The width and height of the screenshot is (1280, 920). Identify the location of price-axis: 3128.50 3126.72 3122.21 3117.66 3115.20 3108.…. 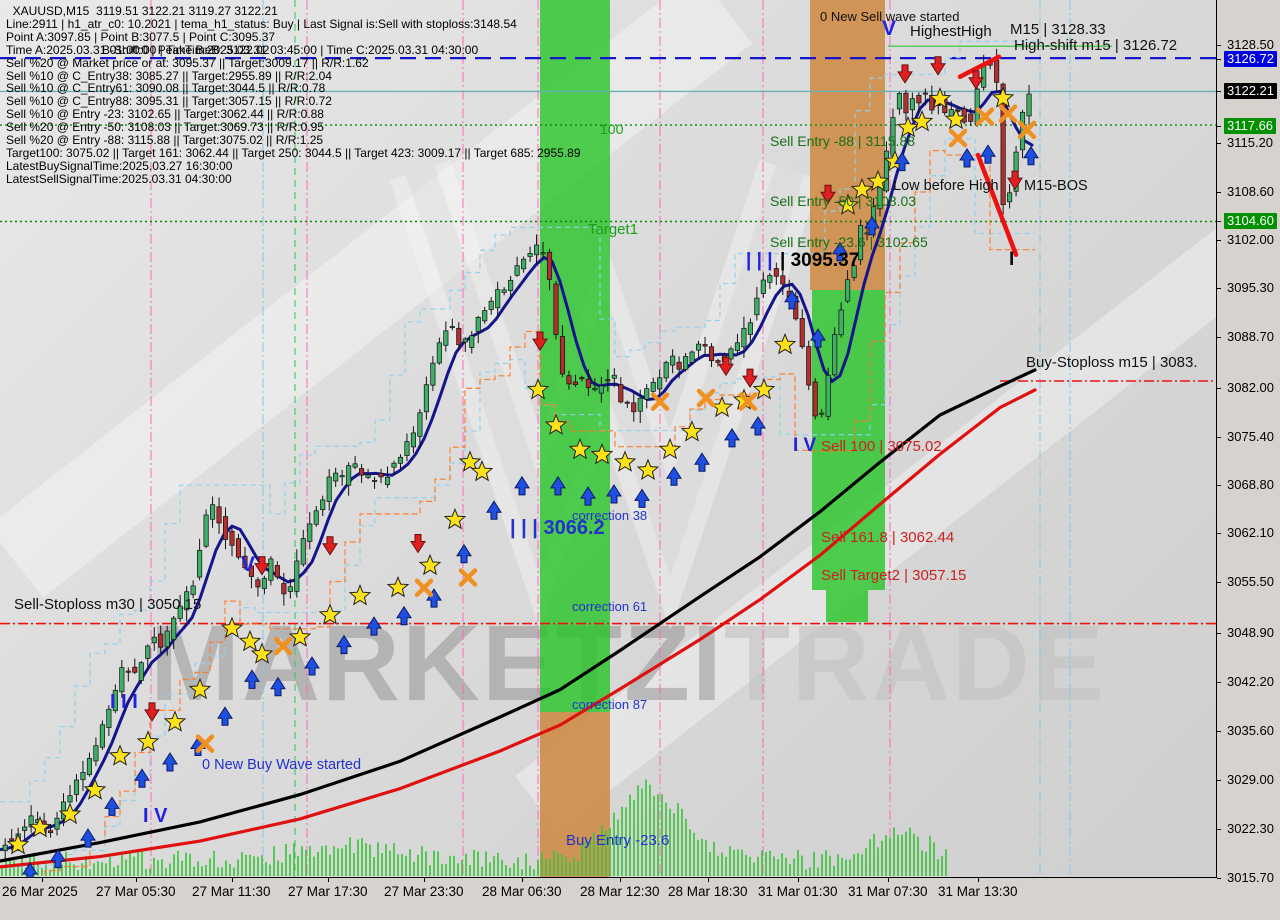
(1248, 442).